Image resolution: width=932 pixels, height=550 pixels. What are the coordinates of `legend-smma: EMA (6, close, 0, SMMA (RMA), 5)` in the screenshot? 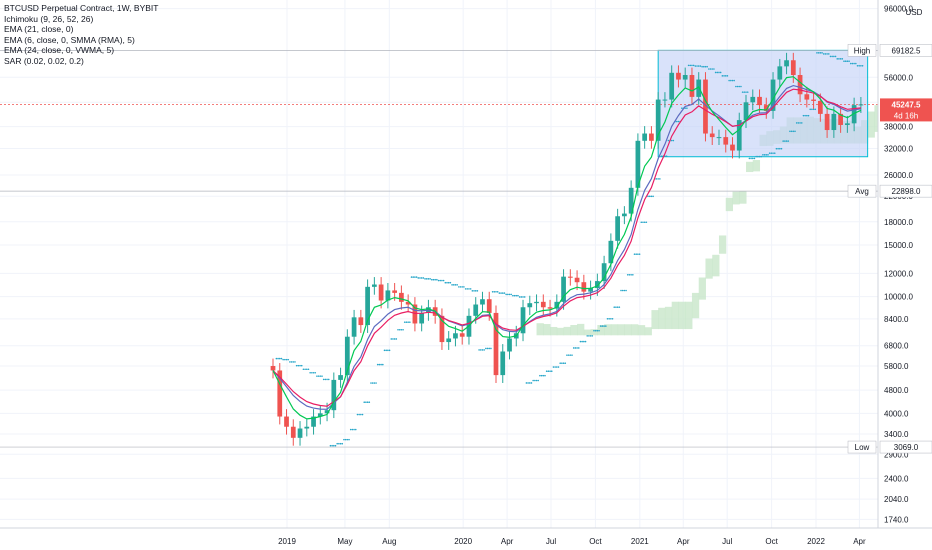 It's located at (69, 39).